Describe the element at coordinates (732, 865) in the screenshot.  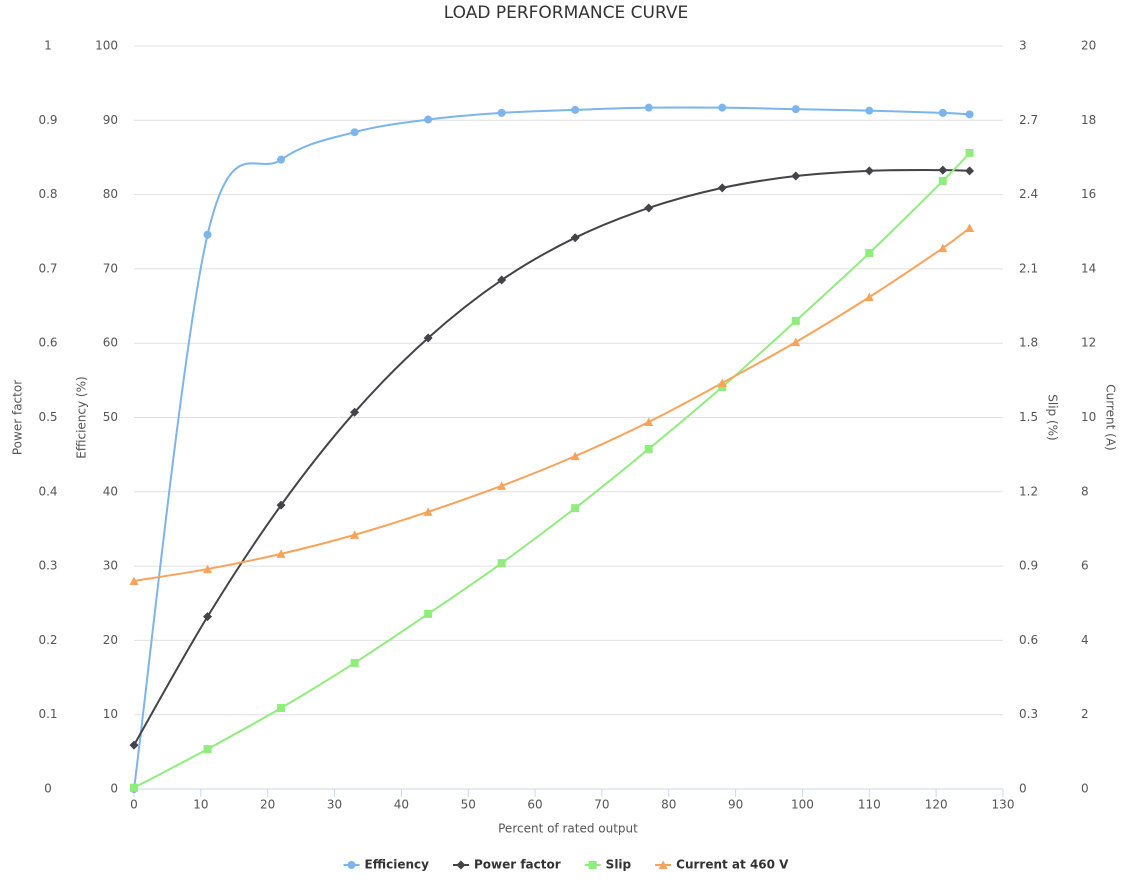
I see `legend-label: Current at 460 V` at that location.